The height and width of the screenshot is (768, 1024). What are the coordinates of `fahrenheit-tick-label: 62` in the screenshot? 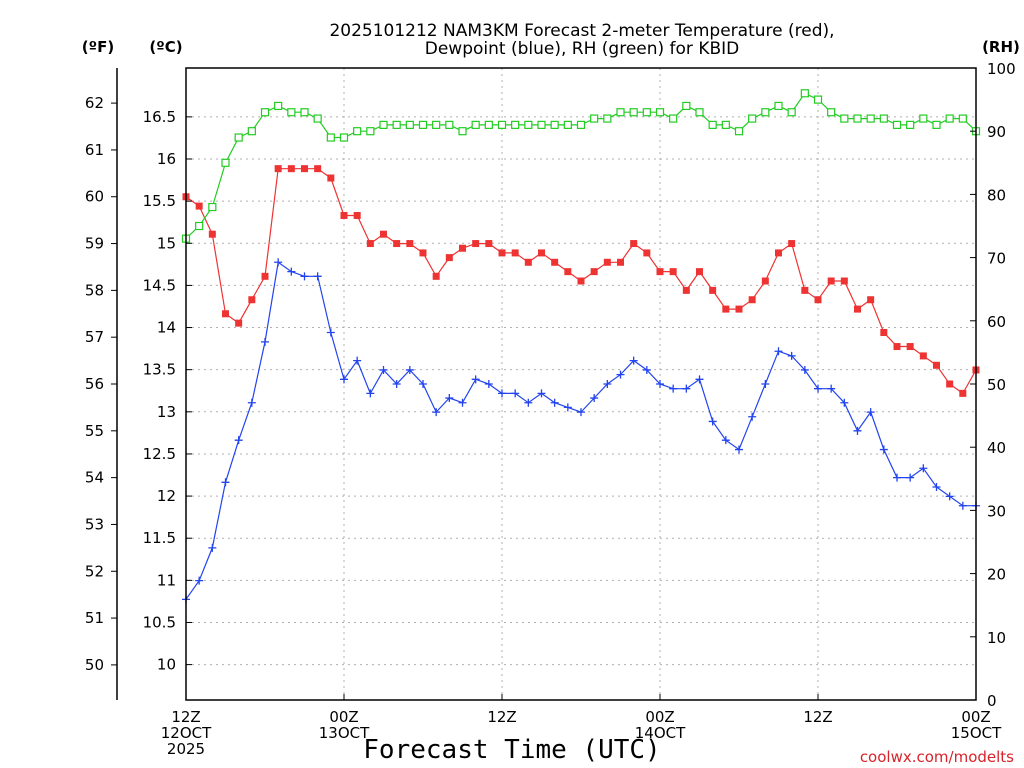 It's located at (94, 103).